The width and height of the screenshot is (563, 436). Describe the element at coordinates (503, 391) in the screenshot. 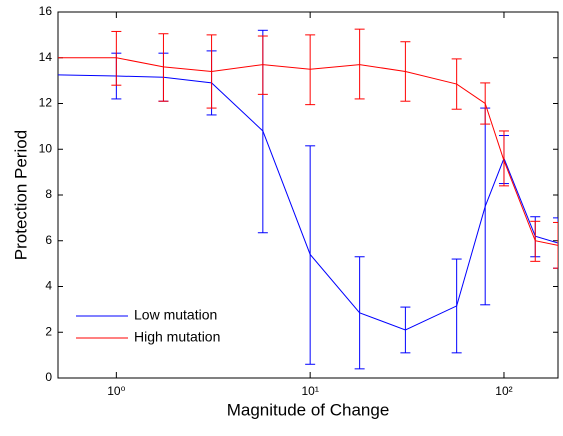

I see `x-tick-label: 10²` at that location.